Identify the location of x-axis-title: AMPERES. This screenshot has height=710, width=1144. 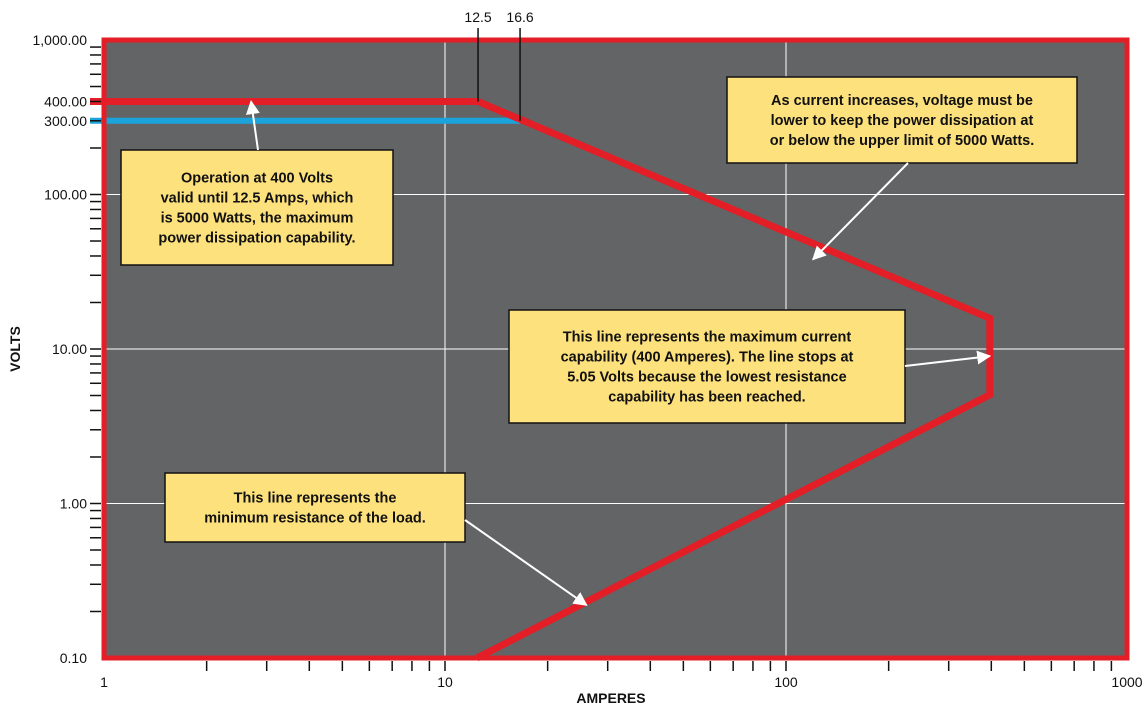
(610, 698).